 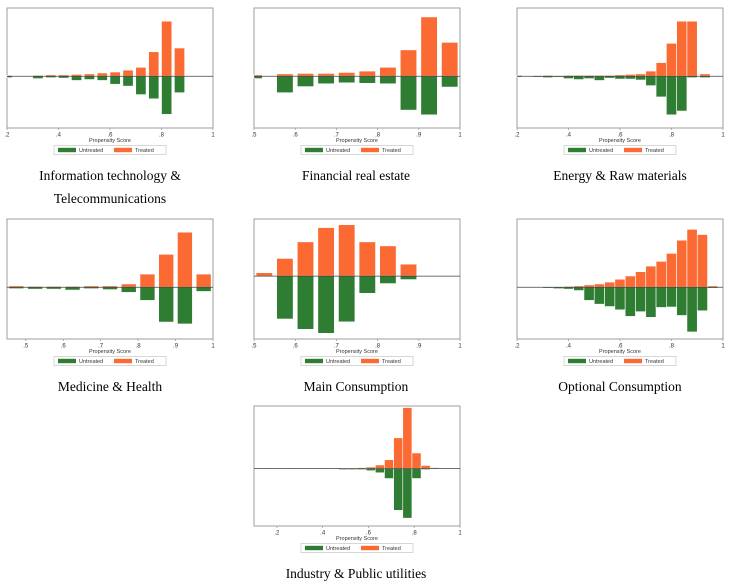 I want to click on caption-line: Medicine & Health, so click(x=115, y=386).